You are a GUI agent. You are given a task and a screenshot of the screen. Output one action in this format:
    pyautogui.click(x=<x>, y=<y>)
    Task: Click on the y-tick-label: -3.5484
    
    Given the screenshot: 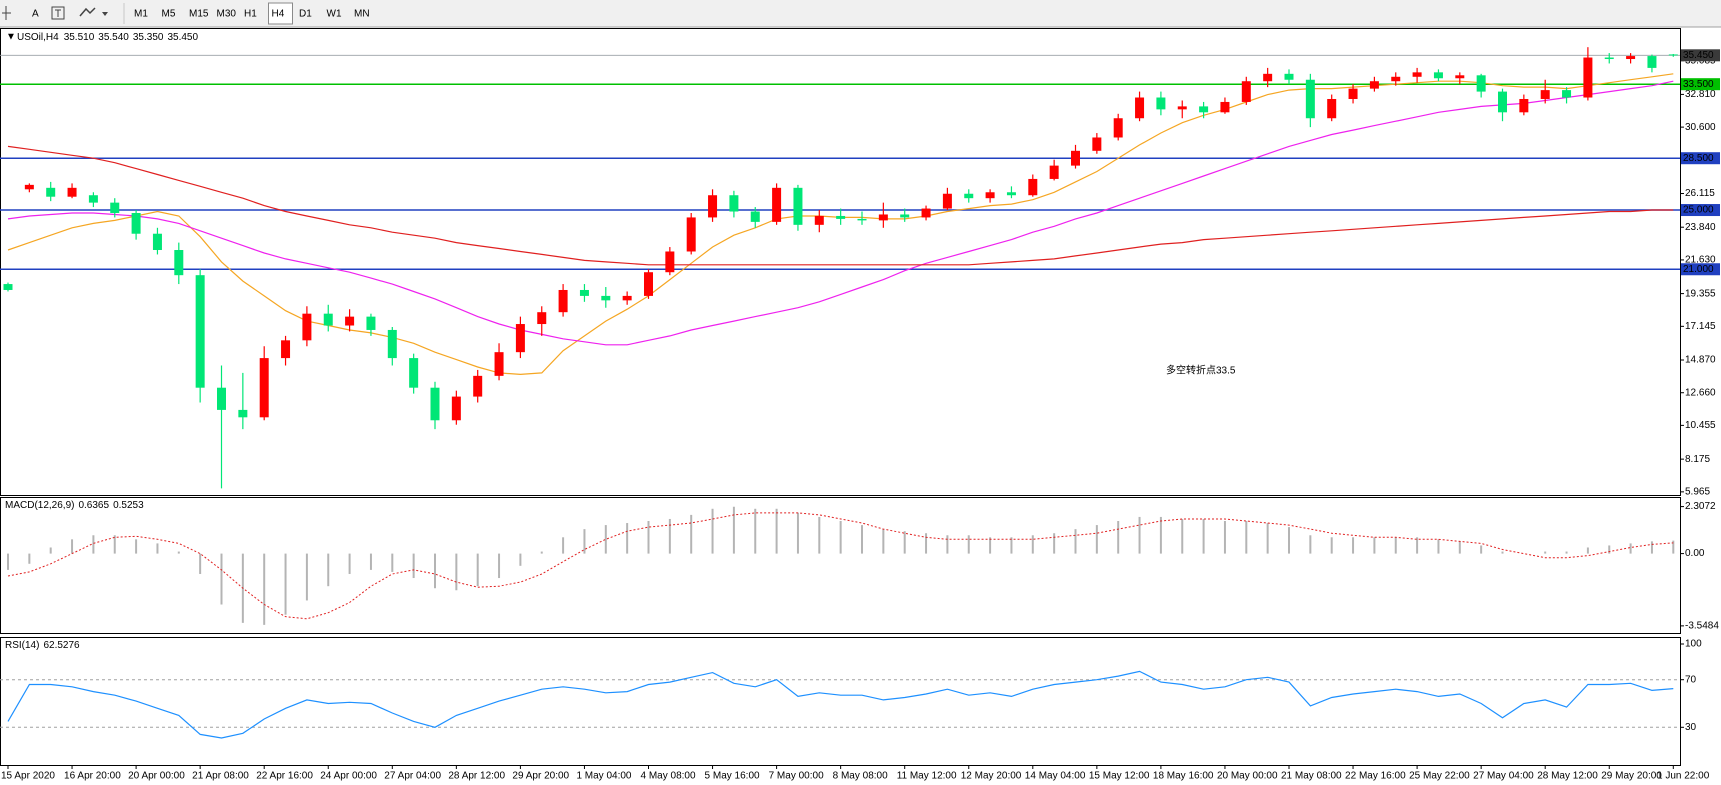 What is the action you would take?
    pyautogui.click(x=1702, y=626)
    